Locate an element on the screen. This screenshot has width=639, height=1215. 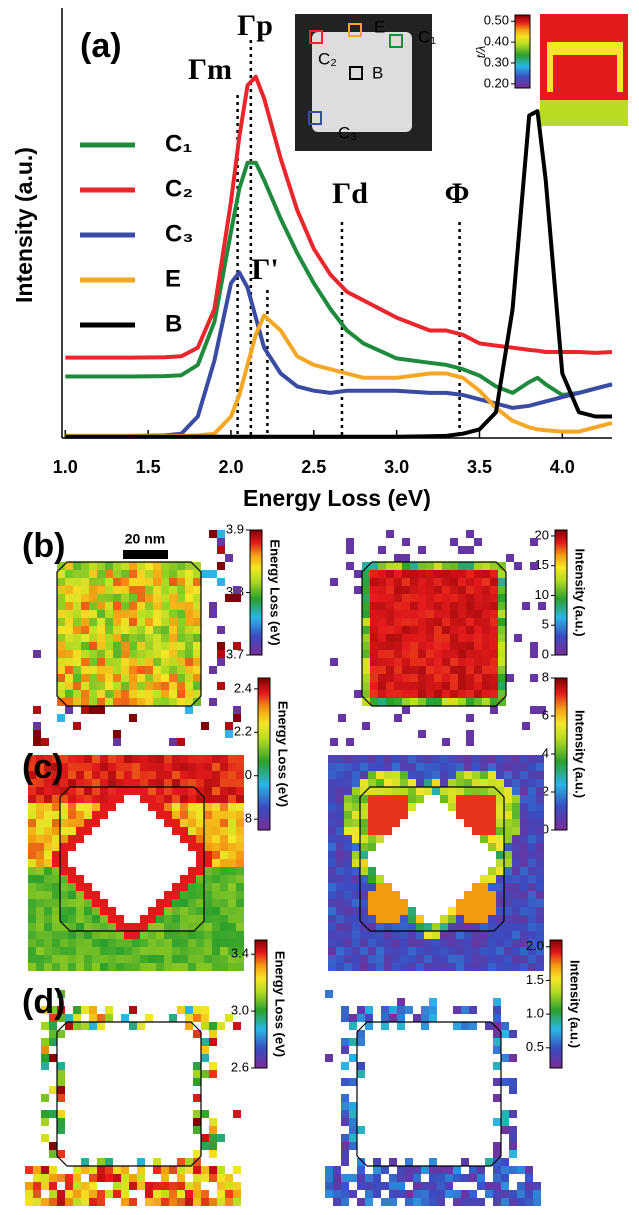
marker-label: Γ' is located at coordinates (264, 269).